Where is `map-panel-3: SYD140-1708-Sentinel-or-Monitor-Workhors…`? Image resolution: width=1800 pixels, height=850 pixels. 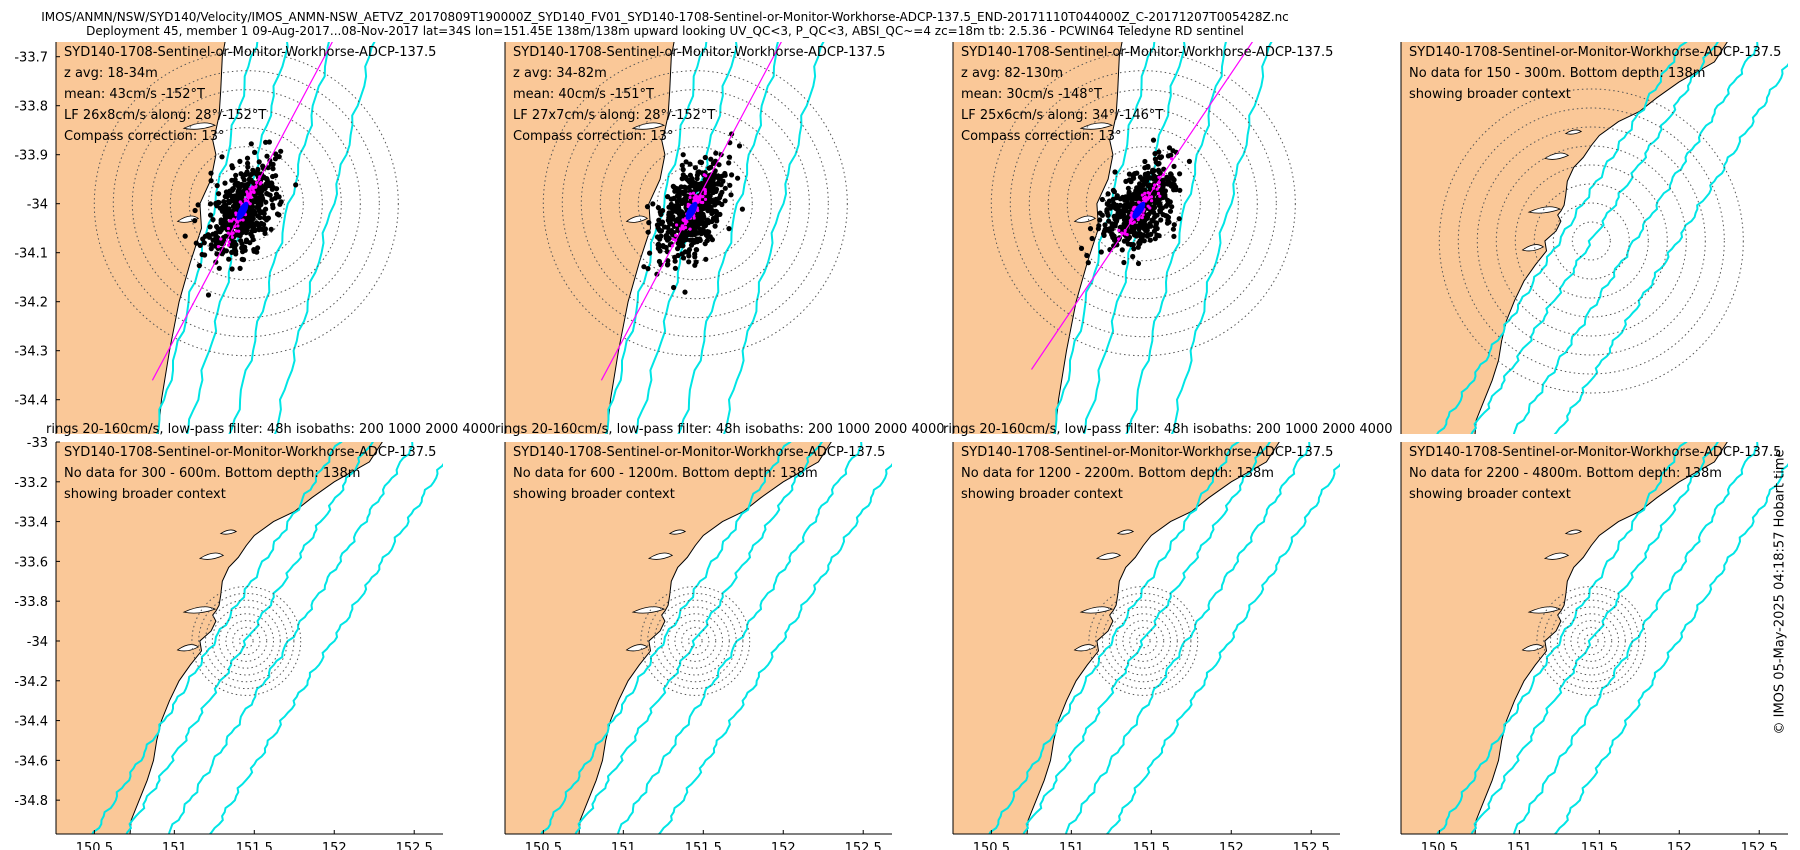
map-panel-3: SYD140-1708-Sentinel-or-Monitor-Workhors… is located at coordinates (1168, 239).